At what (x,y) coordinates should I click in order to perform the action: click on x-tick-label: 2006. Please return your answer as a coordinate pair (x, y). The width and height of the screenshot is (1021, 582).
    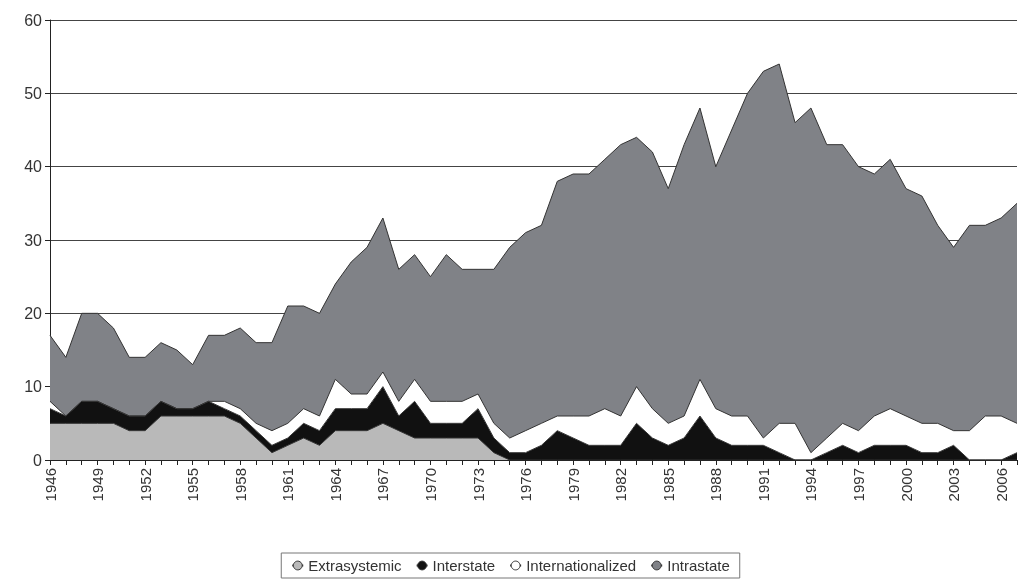
    Looking at the image, I should click on (1001, 485).